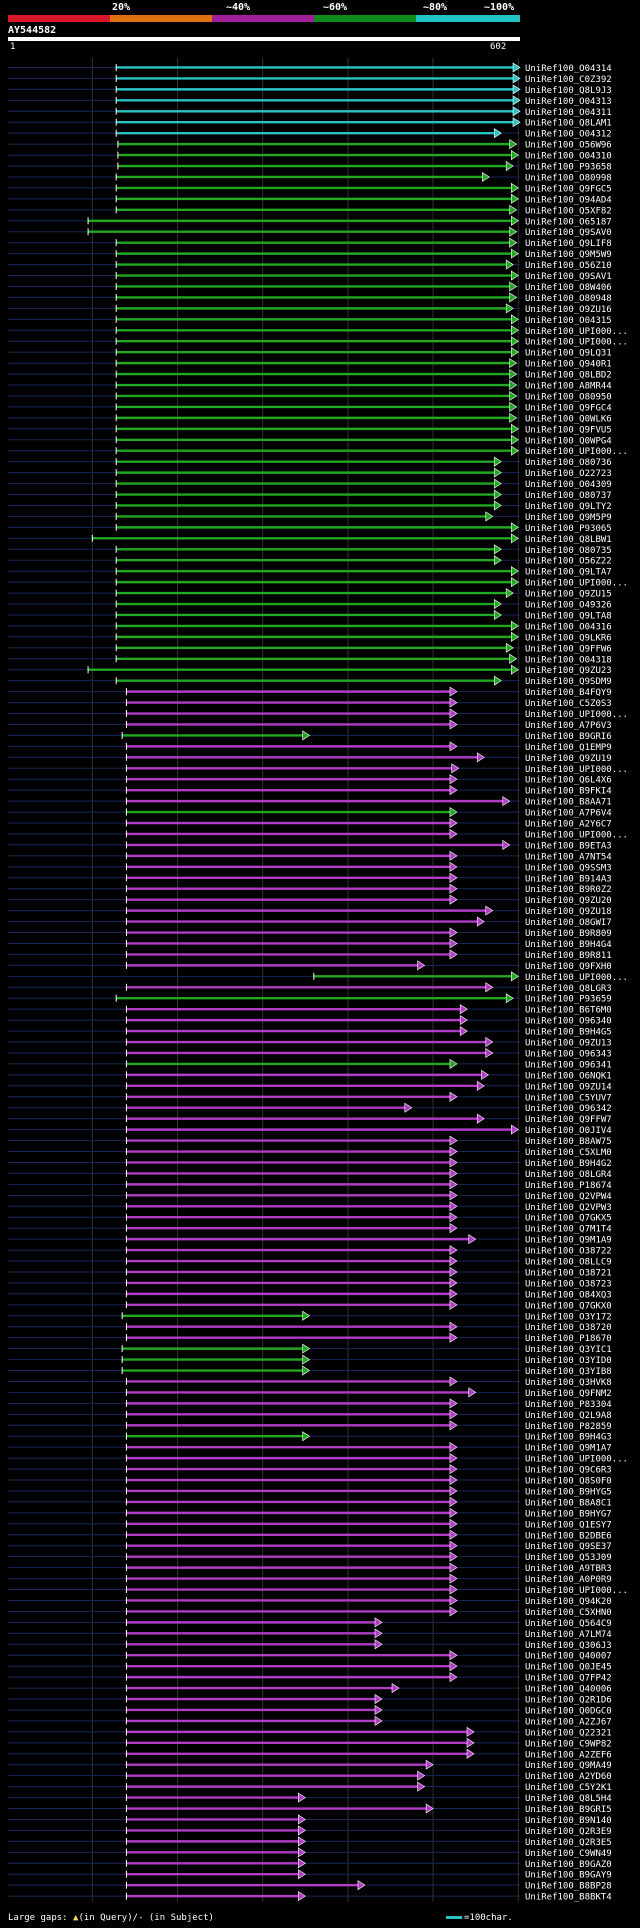  Describe the element at coordinates (568, 266) in the screenshot. I see `hit-label: UniRef100_O56Z10` at that location.